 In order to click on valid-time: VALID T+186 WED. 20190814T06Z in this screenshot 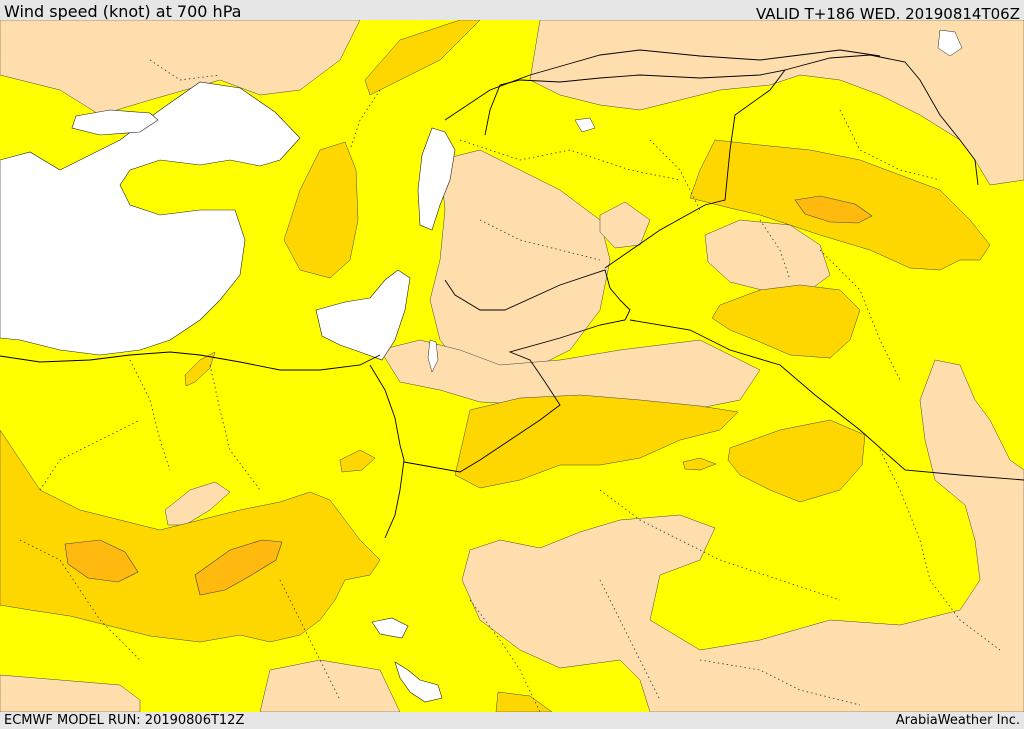, I will do `click(887, 14)`.